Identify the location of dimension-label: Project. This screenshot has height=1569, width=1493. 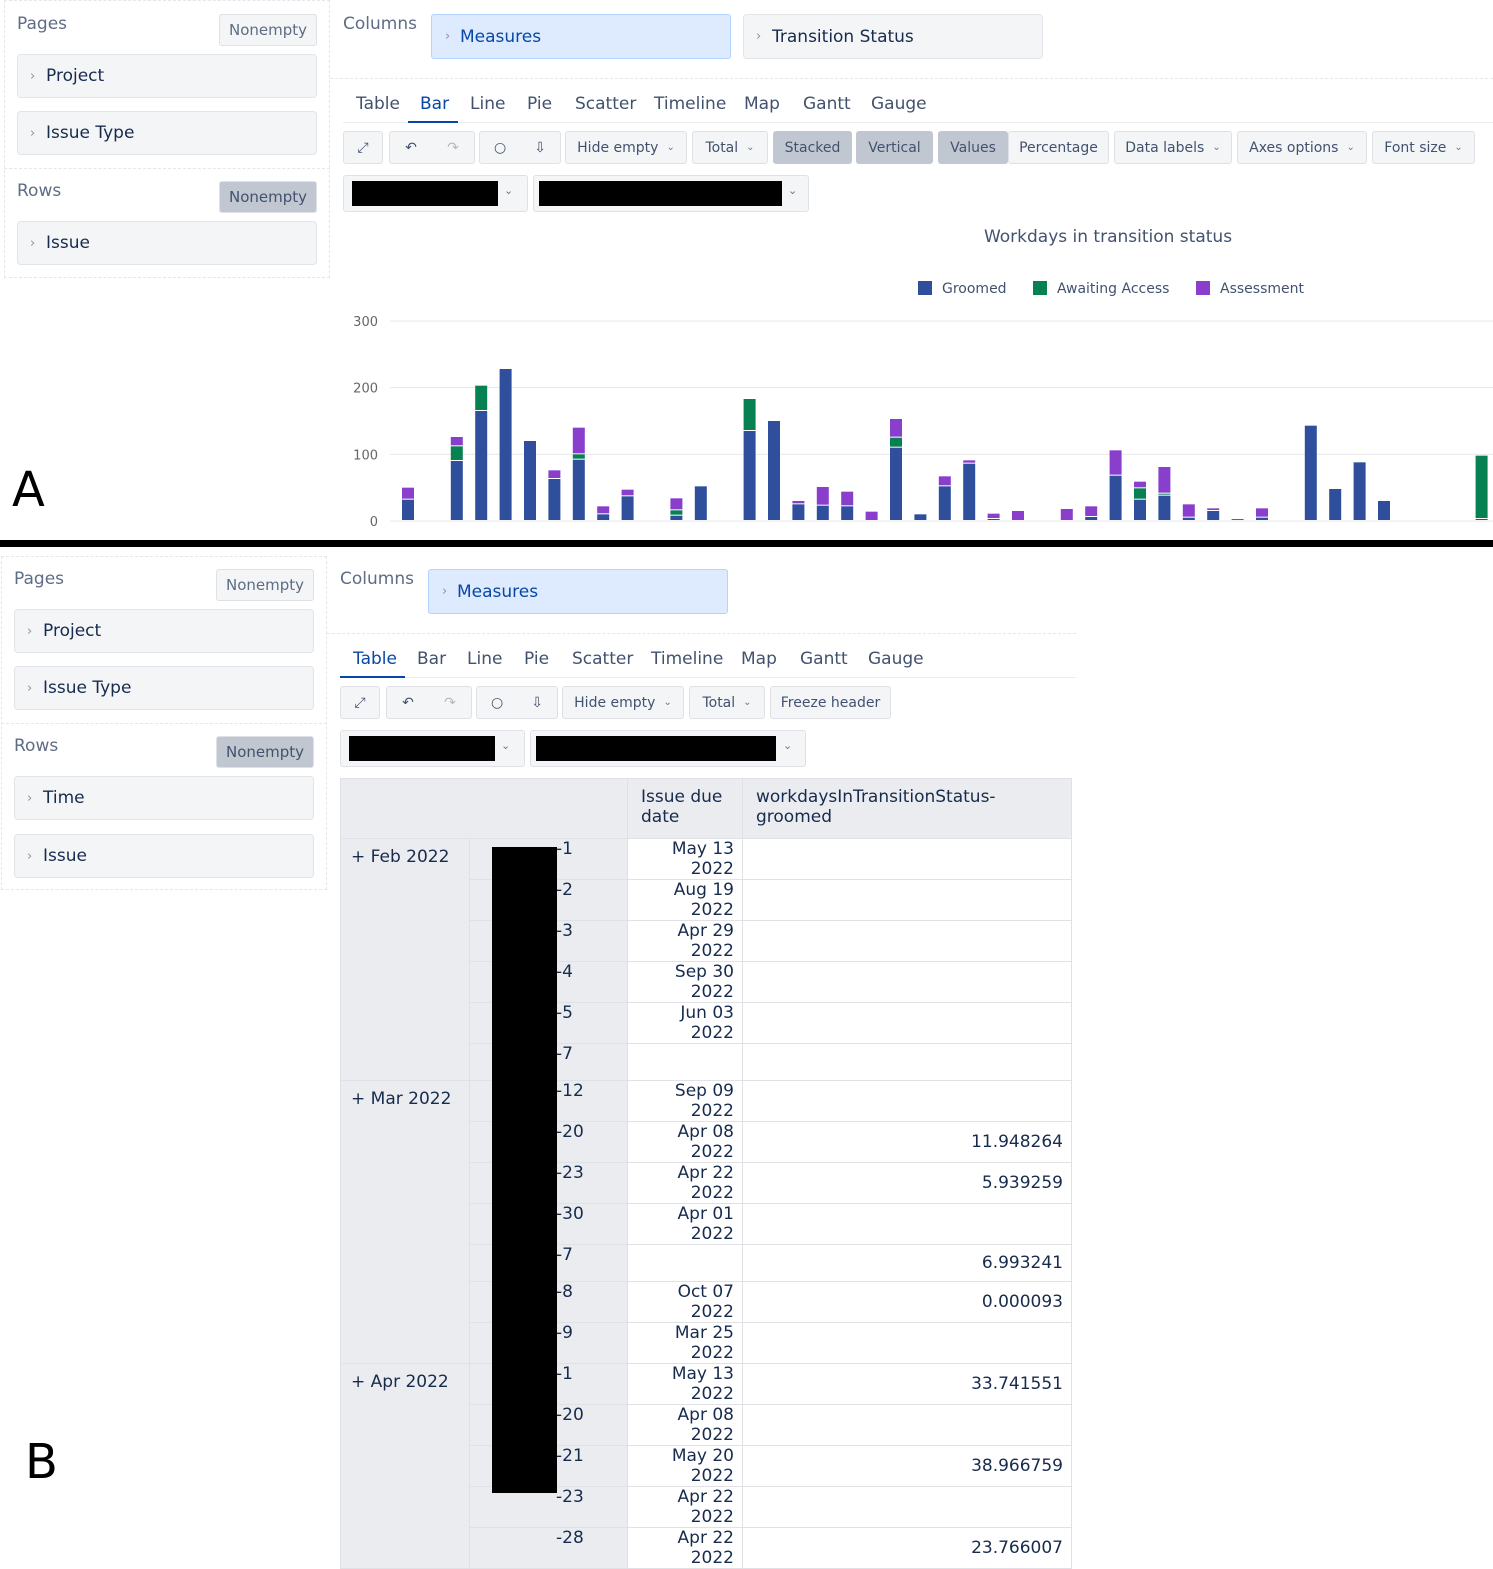
(72, 631).